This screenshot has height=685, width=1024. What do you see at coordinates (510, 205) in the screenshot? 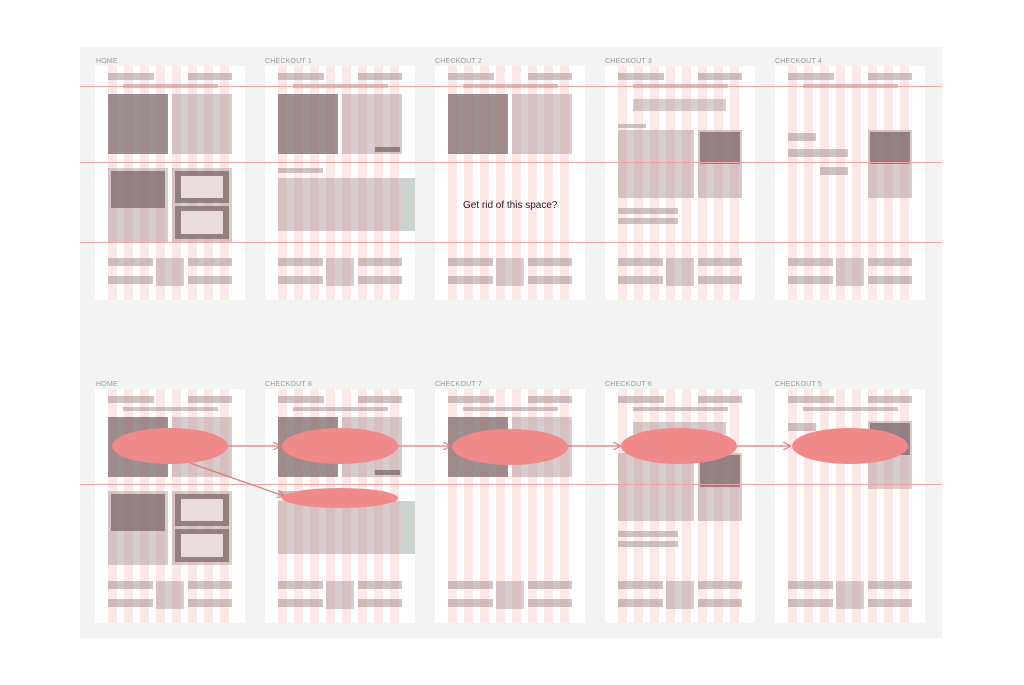
I see `annotation-text: Get rid of this space?` at bounding box center [510, 205].